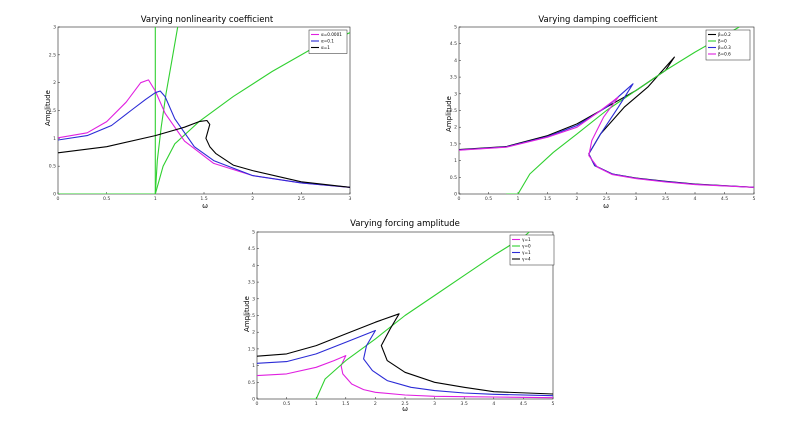  I want to click on legend-label: β=0, so click(722, 41).